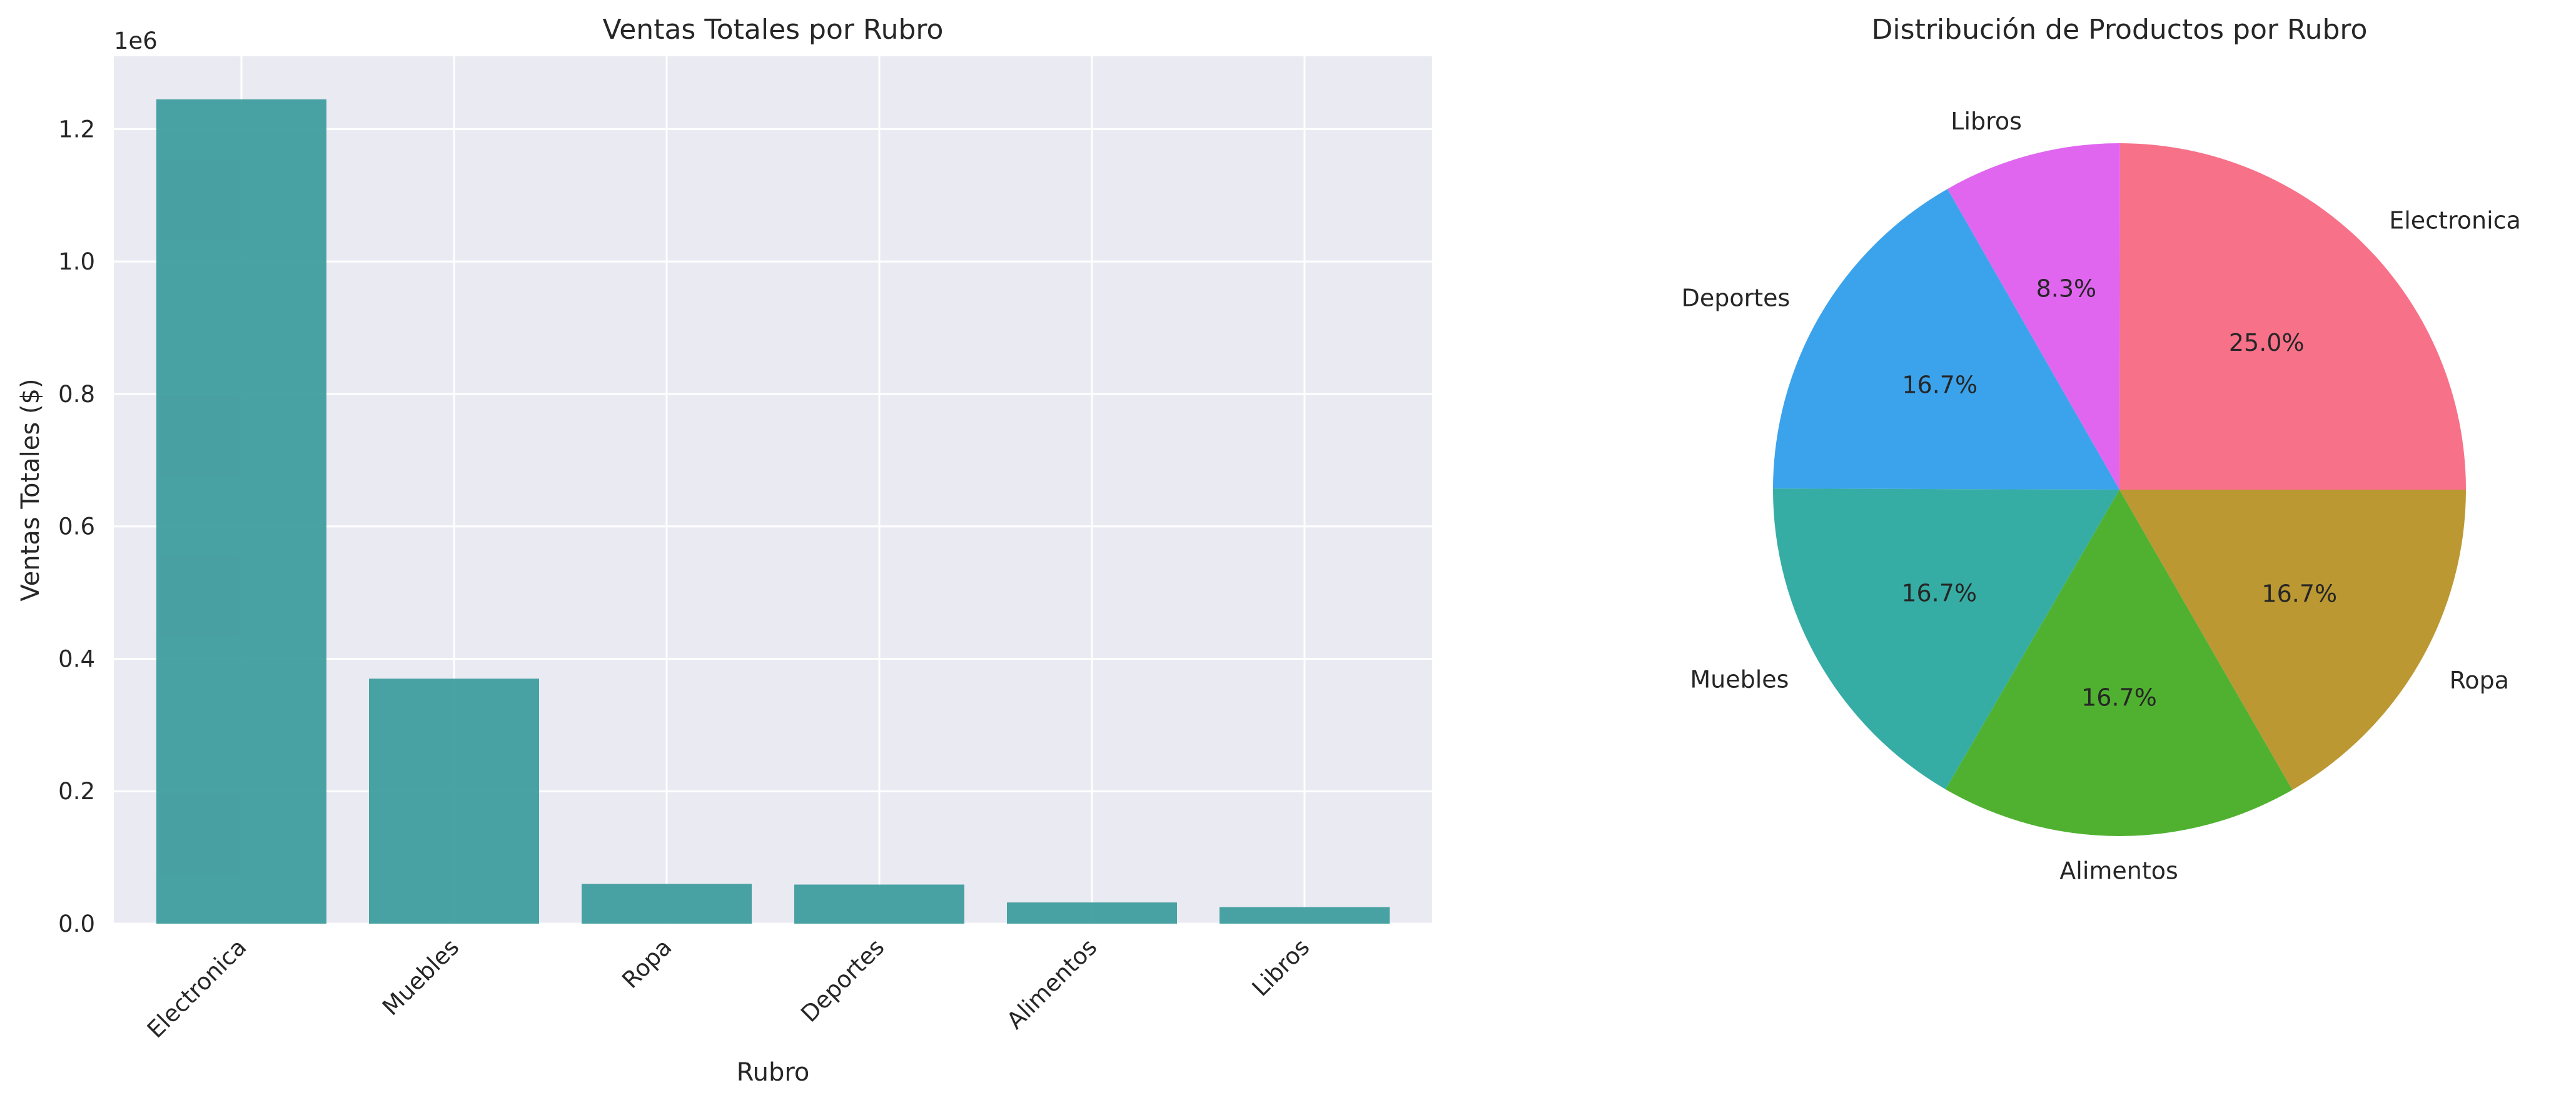  Describe the element at coordinates (30, 490) in the screenshot. I see `bar-y-axis-label: Ventas Totales ($)` at that location.